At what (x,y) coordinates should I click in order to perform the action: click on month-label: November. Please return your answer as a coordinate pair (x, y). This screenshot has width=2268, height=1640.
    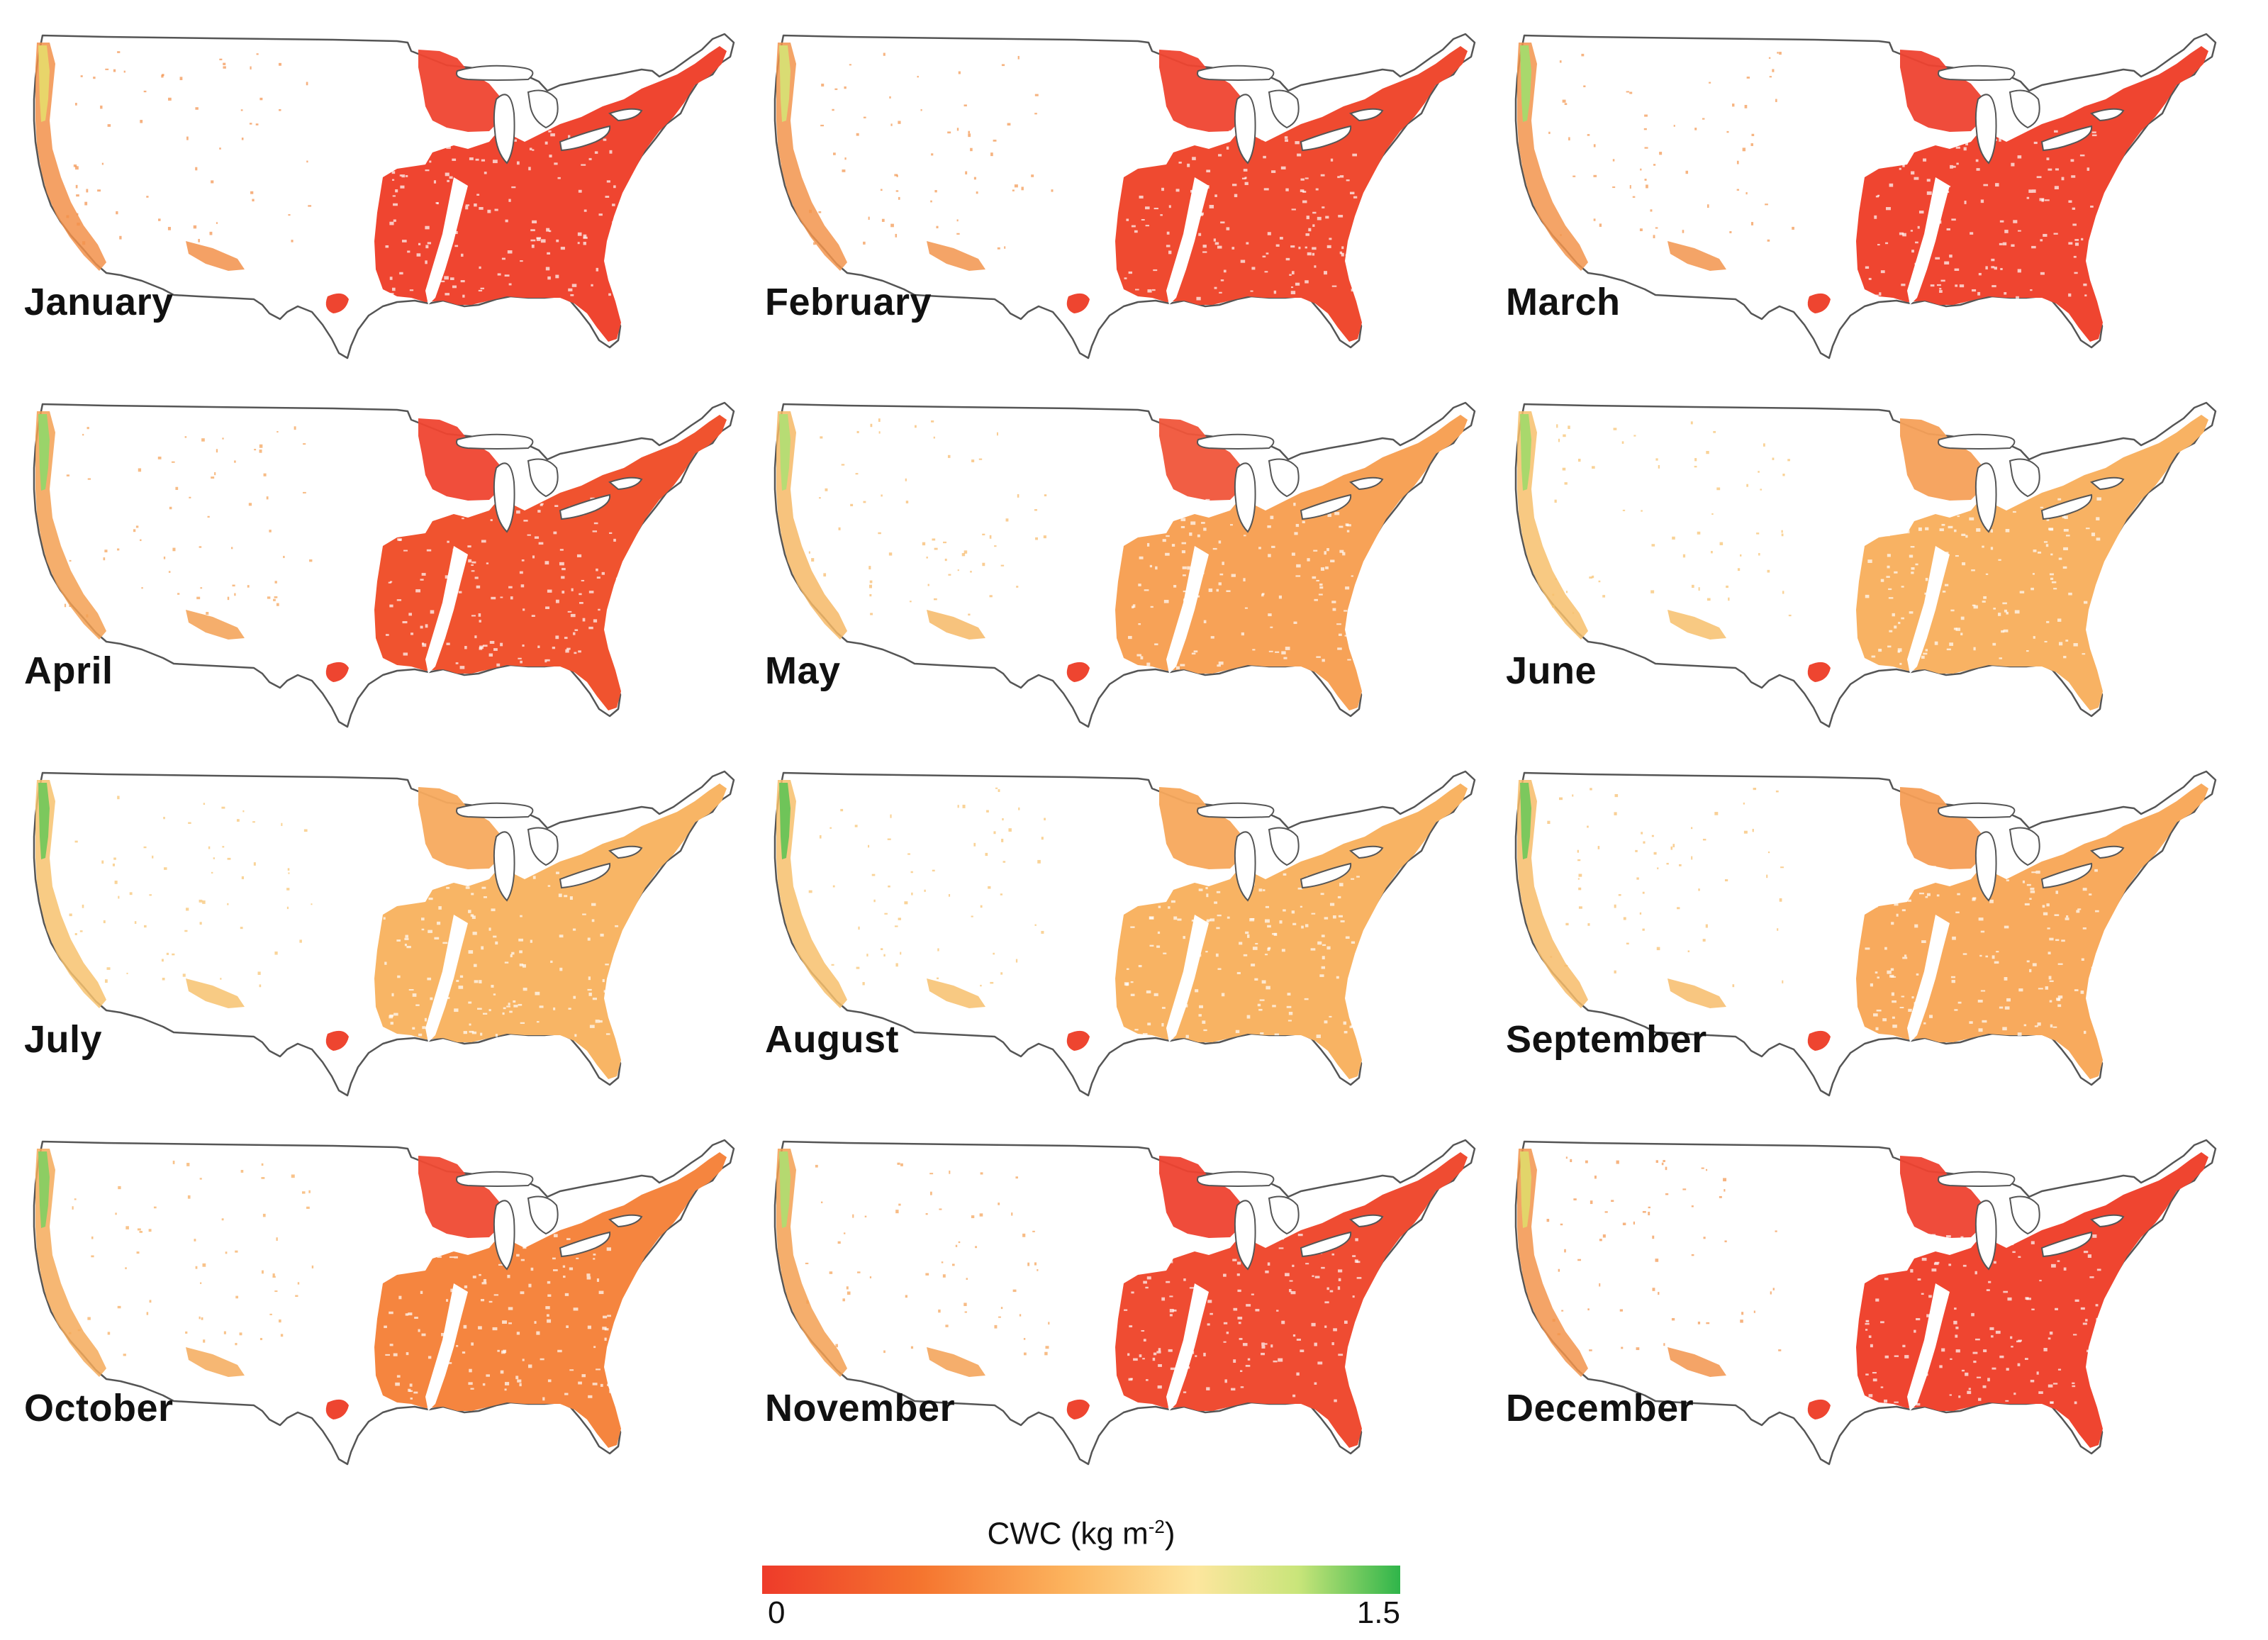
    Looking at the image, I should click on (860, 1408).